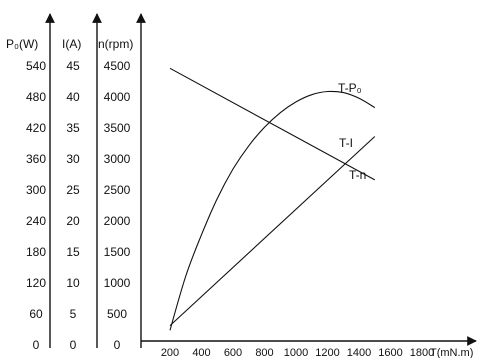 Image resolution: width=485 pixels, height=358 pixels. I want to click on series-line-t-n, so click(272, 124).